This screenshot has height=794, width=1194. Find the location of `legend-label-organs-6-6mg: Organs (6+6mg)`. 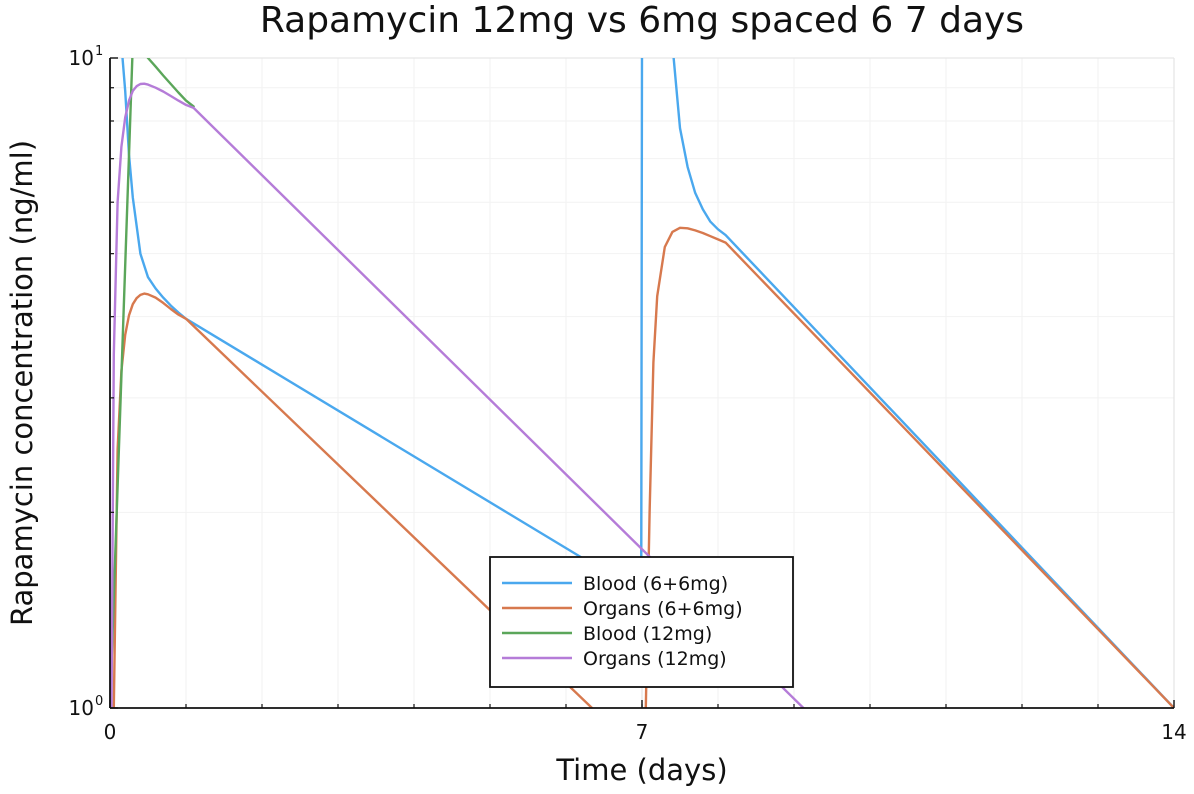

legend-label-organs-6-6mg: Organs (6+6mg) is located at coordinates (663, 609).